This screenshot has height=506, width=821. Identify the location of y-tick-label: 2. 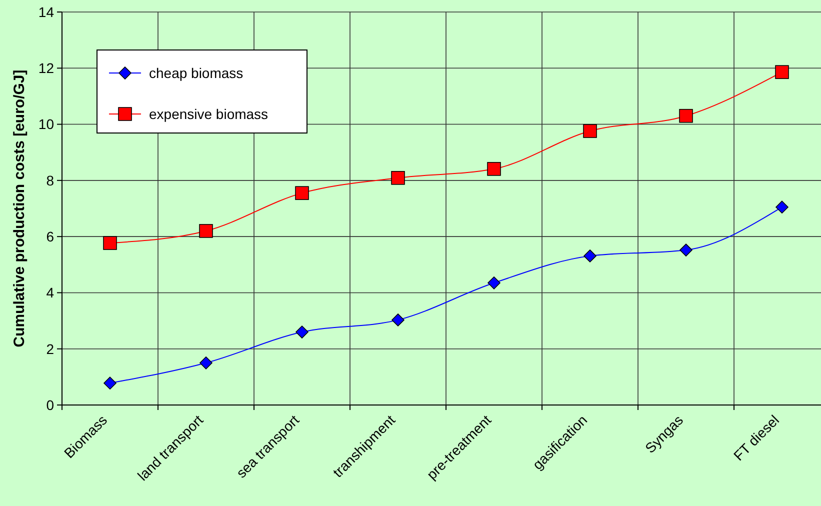
(50, 348).